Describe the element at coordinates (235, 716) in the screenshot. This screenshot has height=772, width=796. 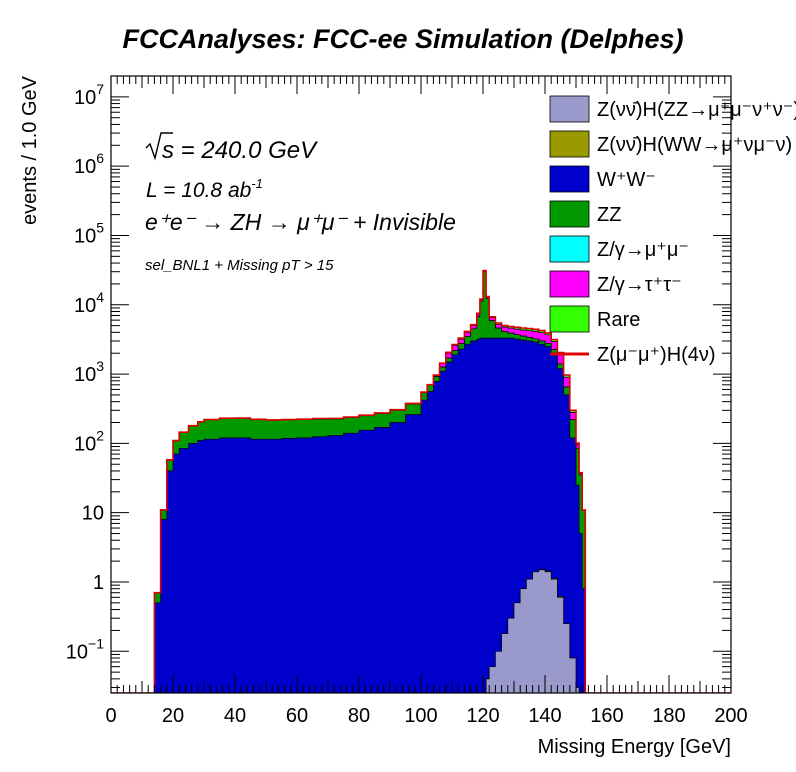
I see `x-tick-label: 40` at that location.